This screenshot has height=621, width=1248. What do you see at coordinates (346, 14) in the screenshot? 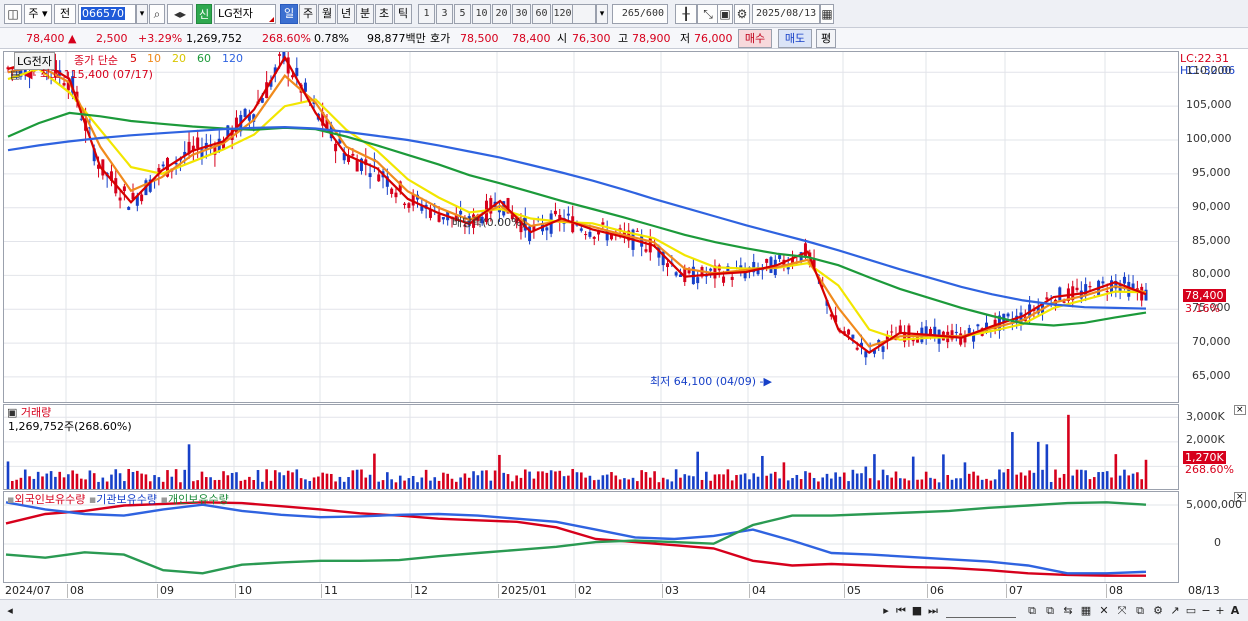
I see `period-tab: 년` at bounding box center [346, 14].